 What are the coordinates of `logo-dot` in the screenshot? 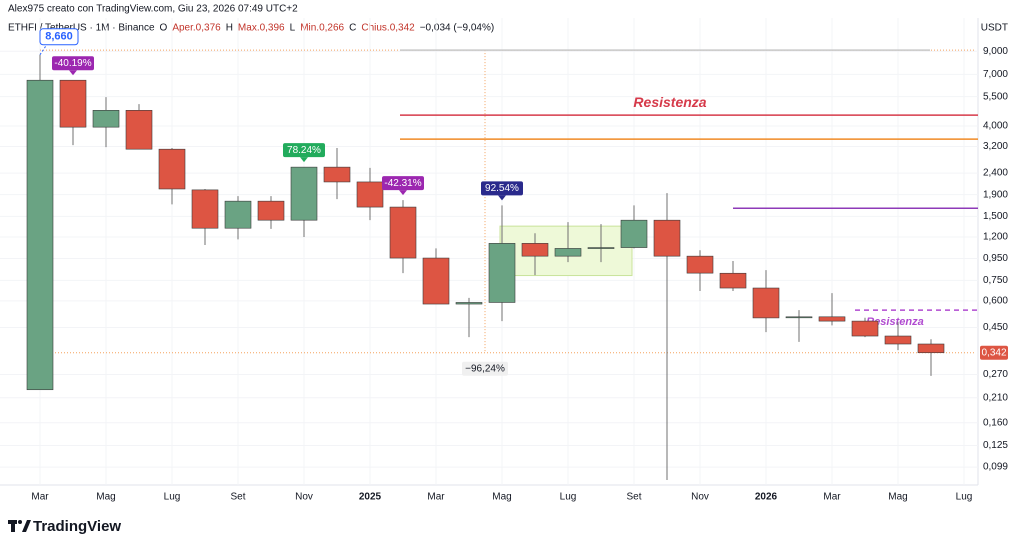 It's located at (20, 522).